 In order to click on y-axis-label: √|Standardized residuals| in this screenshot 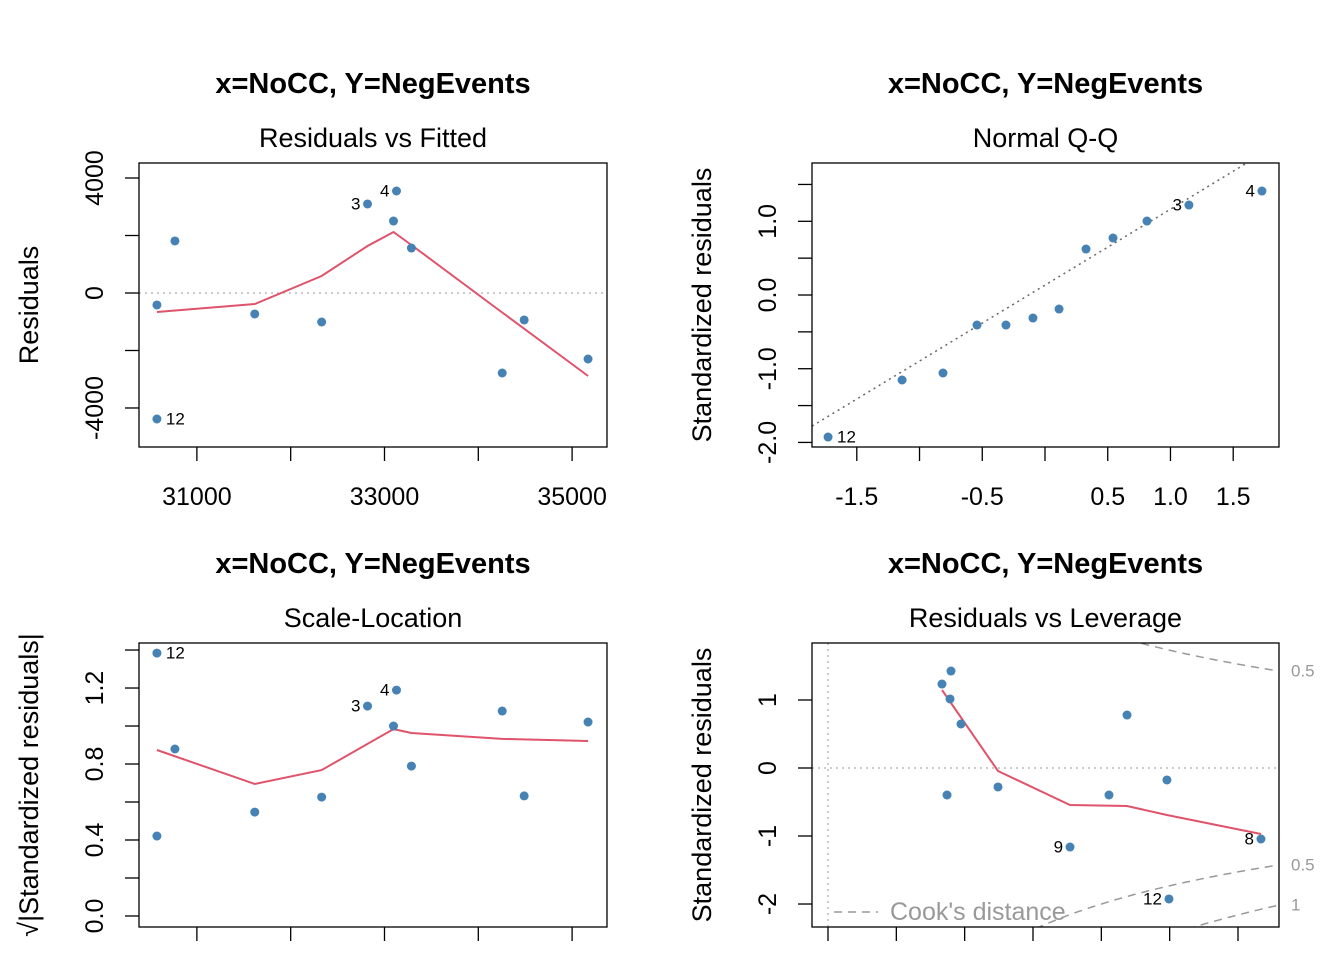, I will do `click(29, 785)`.